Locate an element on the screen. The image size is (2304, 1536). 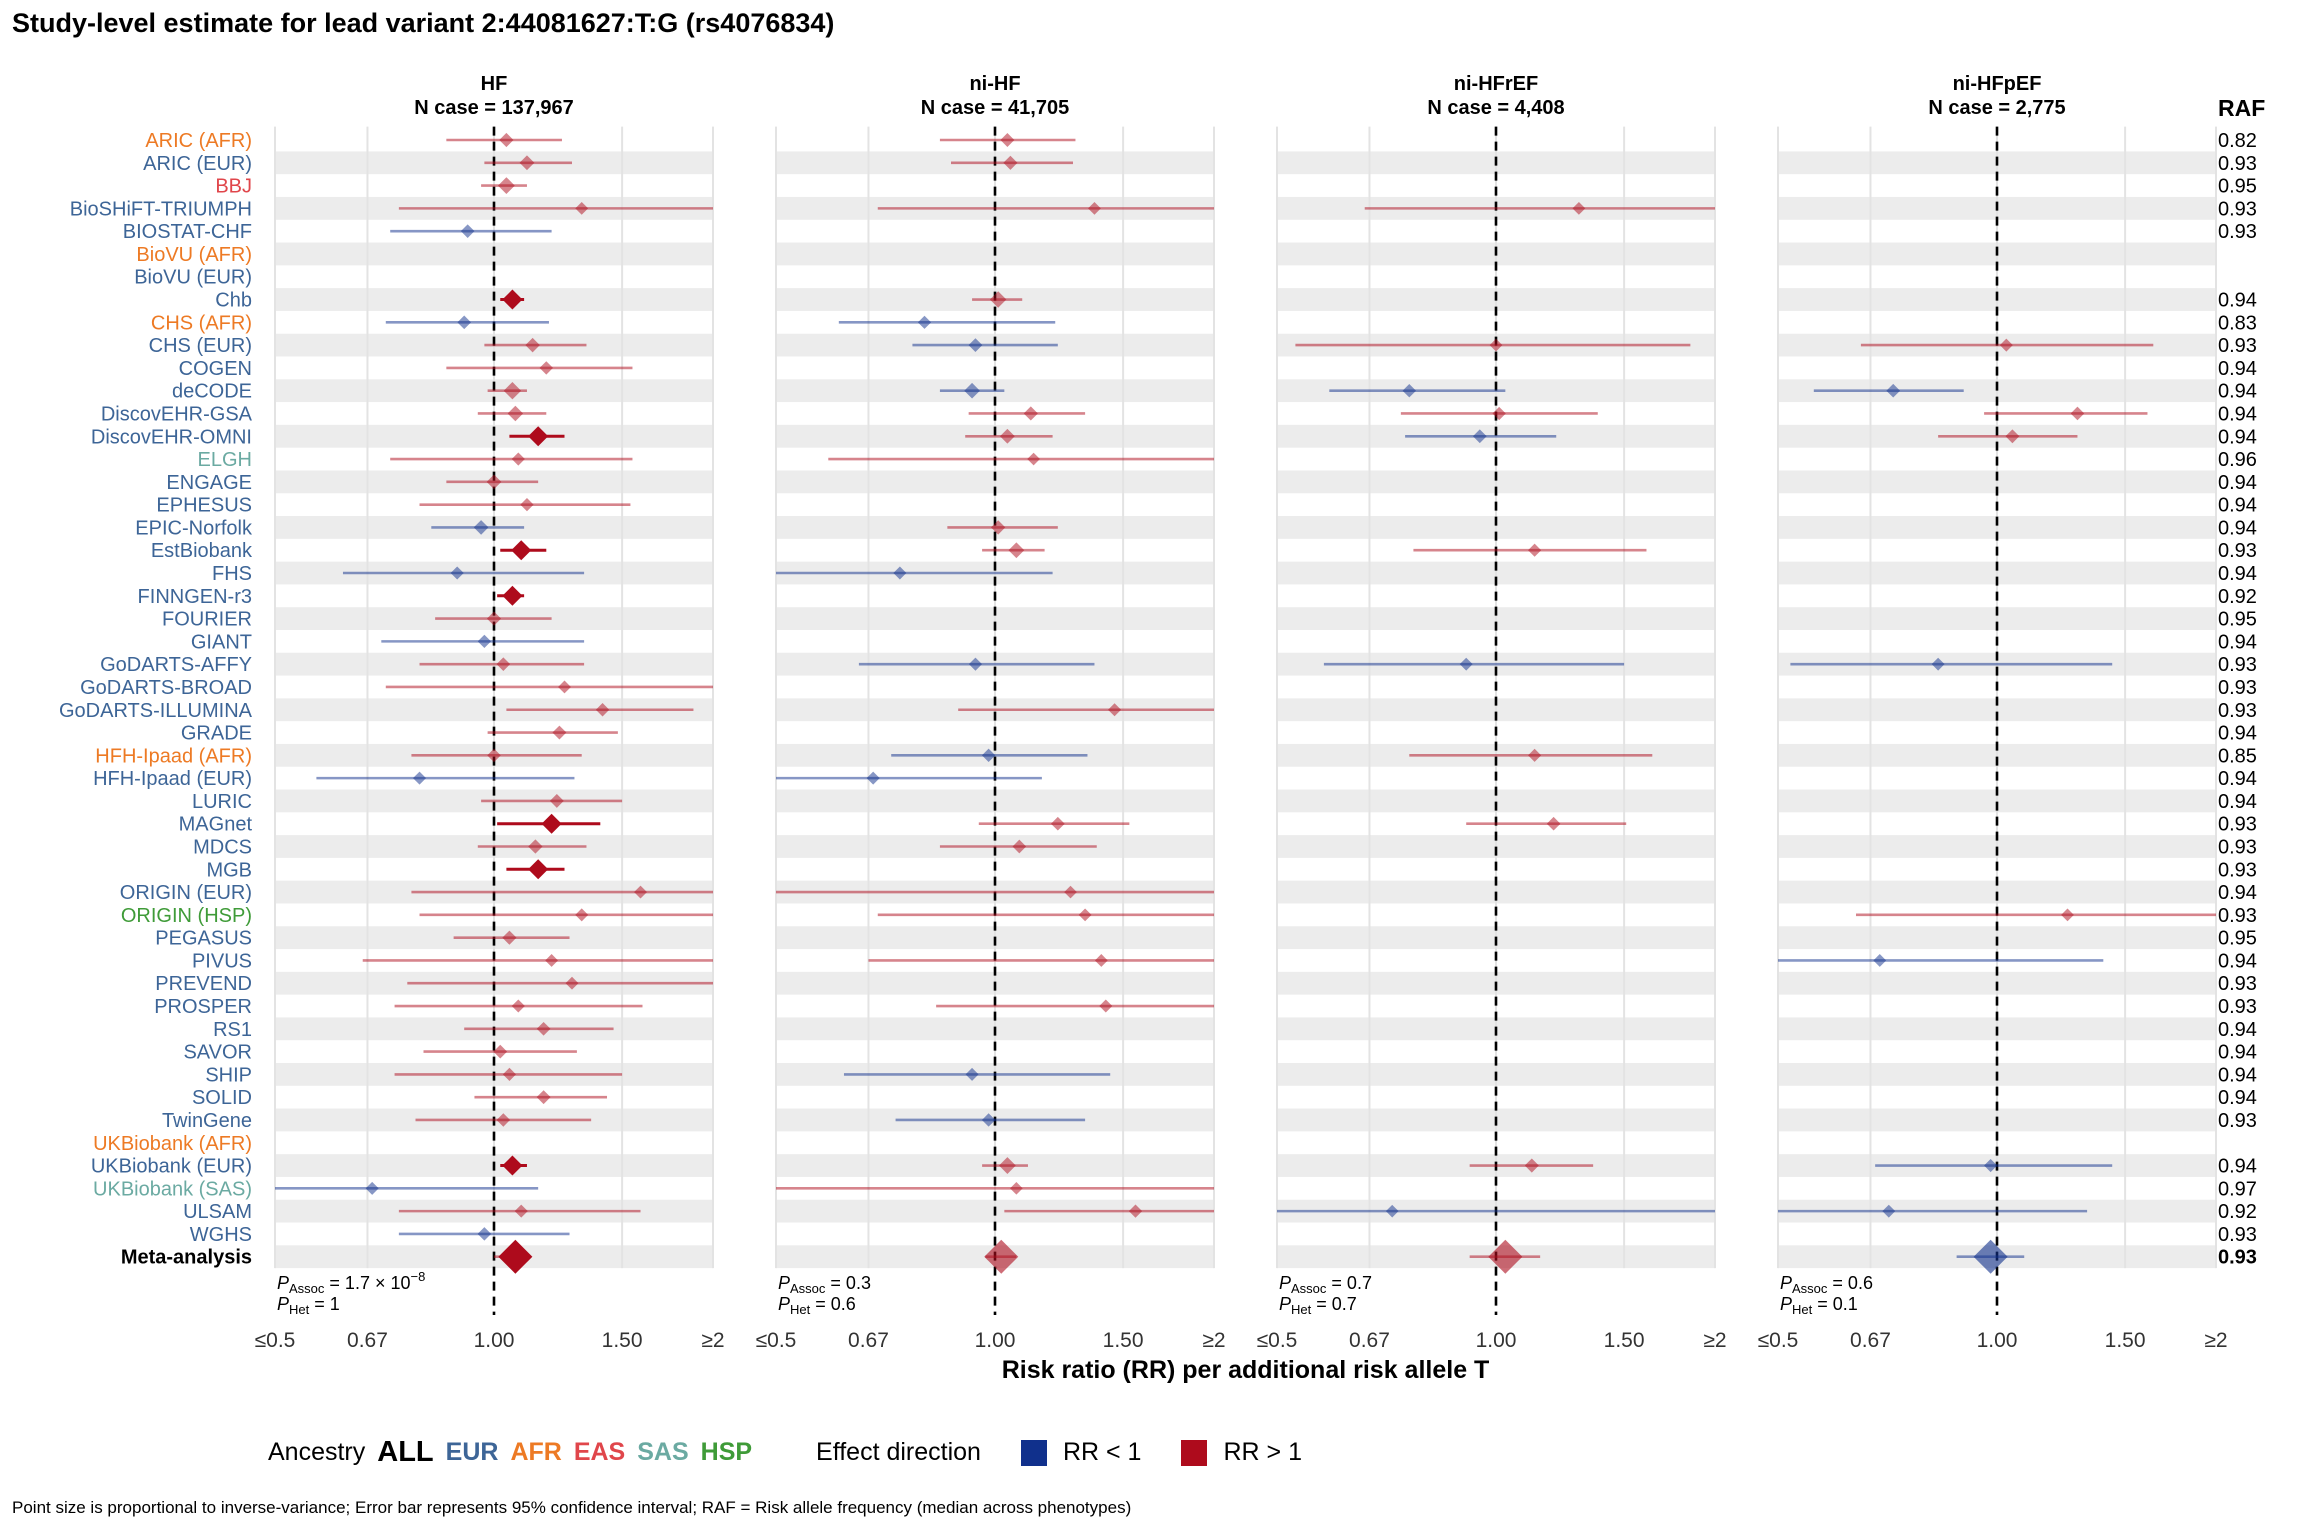
ancestry-all: ALL is located at coordinates (405, 1452).